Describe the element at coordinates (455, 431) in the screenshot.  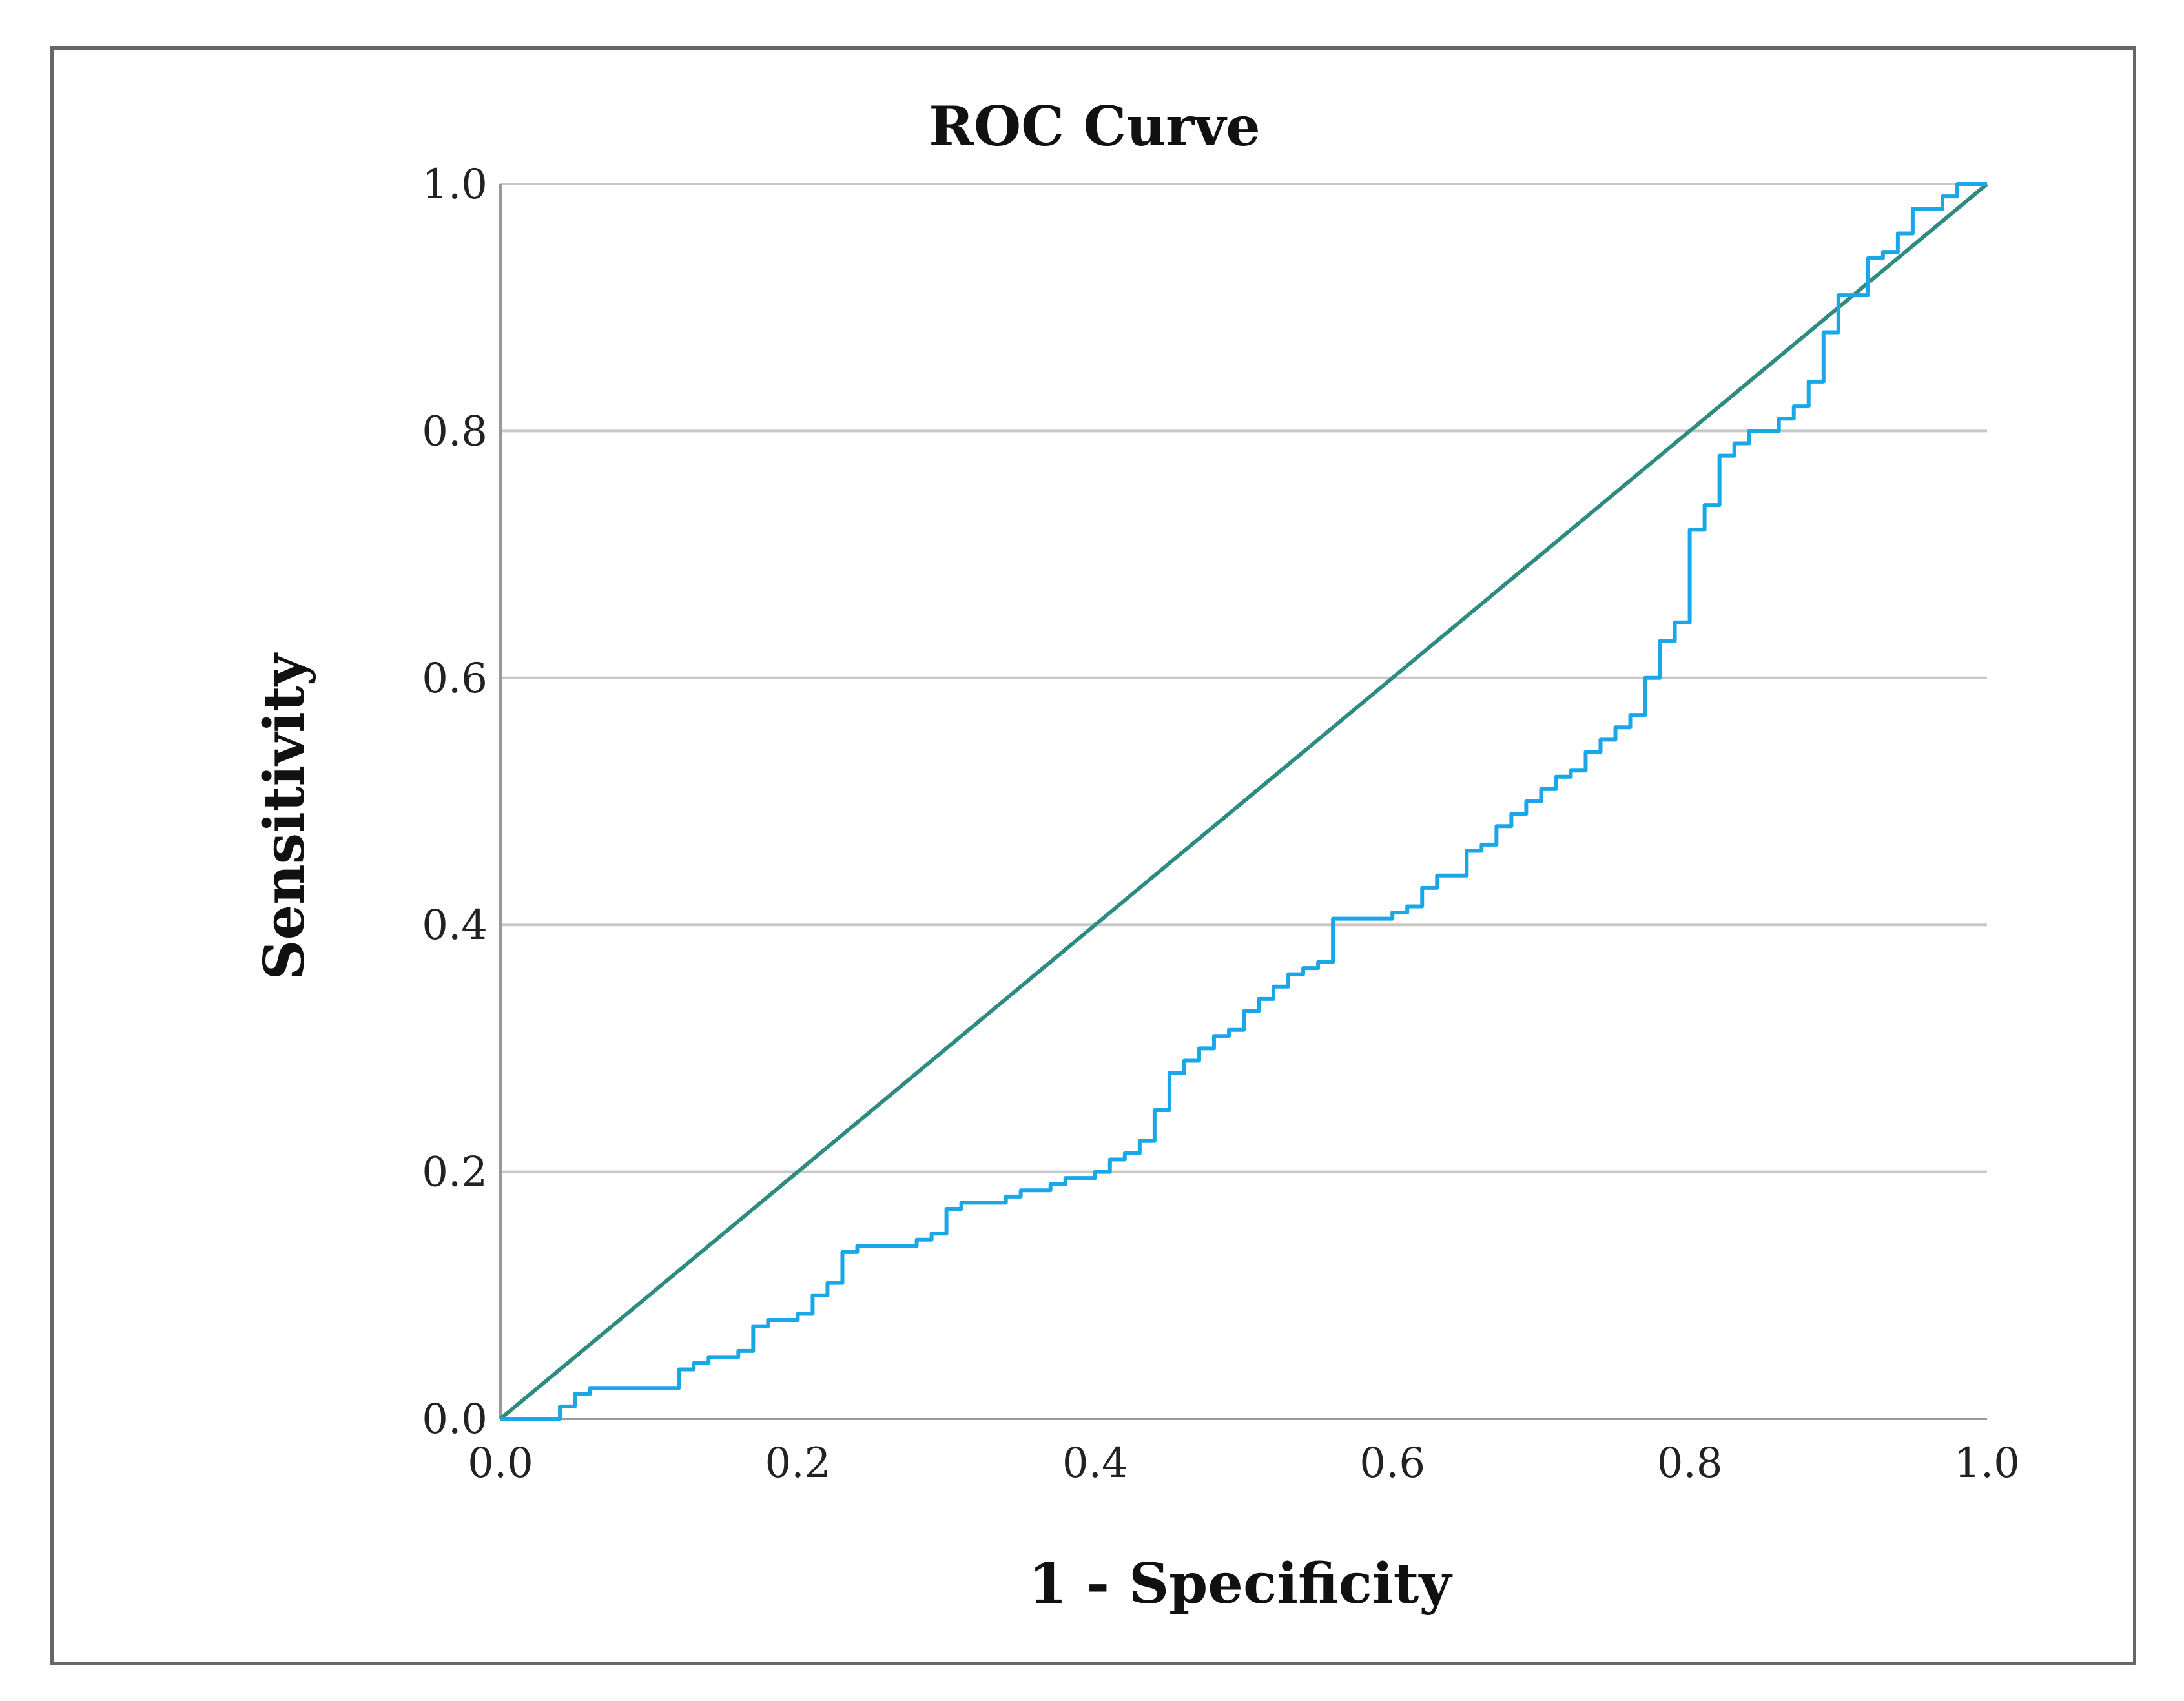
I see `y-tick-label: 0.8` at that location.